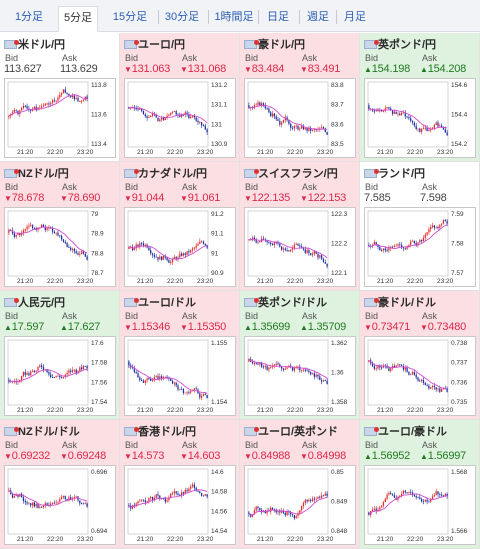 This screenshot has width=480, height=549. I want to click on bid-value: 14.573, so click(148, 456).